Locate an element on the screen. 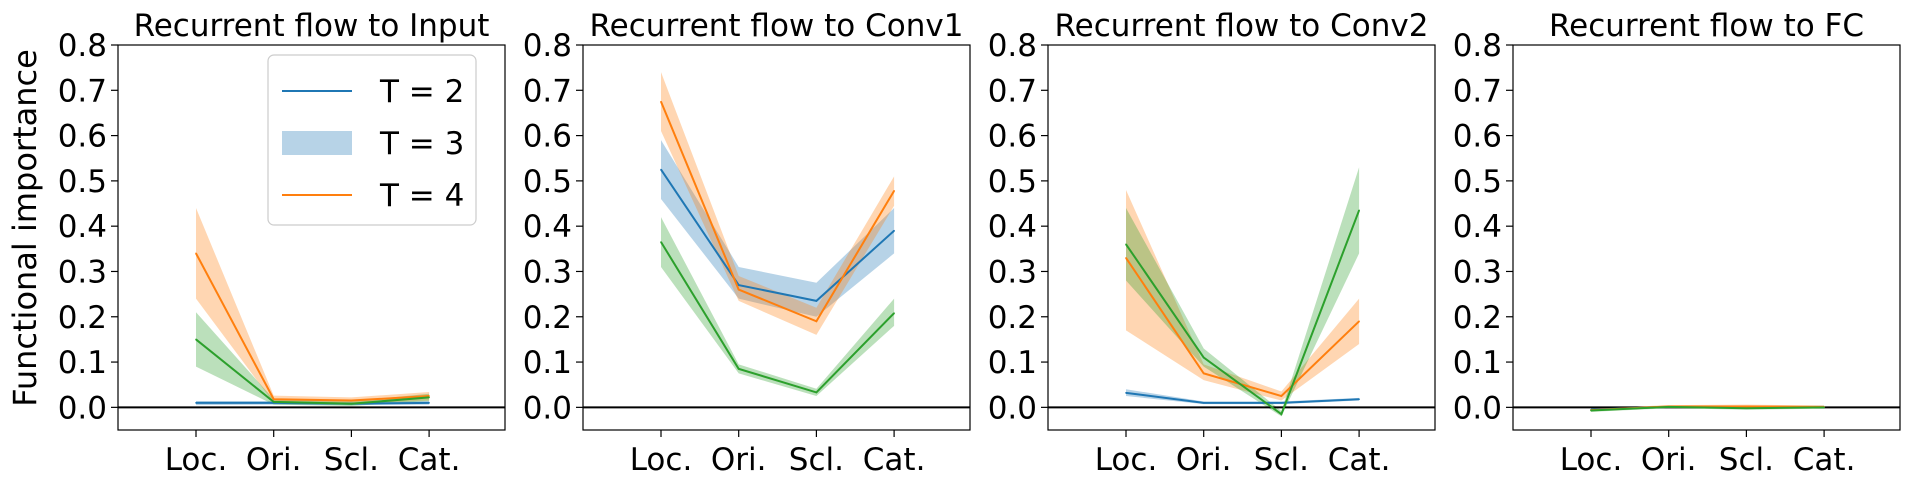 This screenshot has width=1909, height=486. panel-title: Recurrent flow to Conv1 is located at coordinates (777, 26).